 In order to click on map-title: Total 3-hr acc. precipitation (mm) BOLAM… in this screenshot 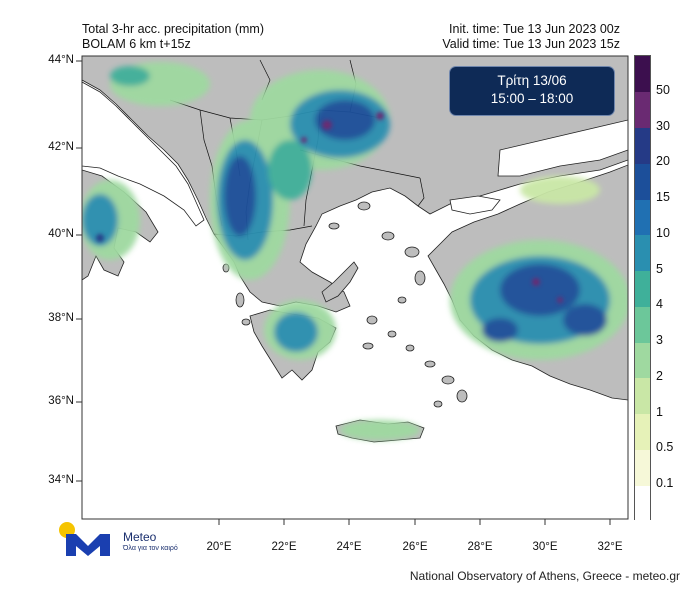, I will do `click(173, 37)`.